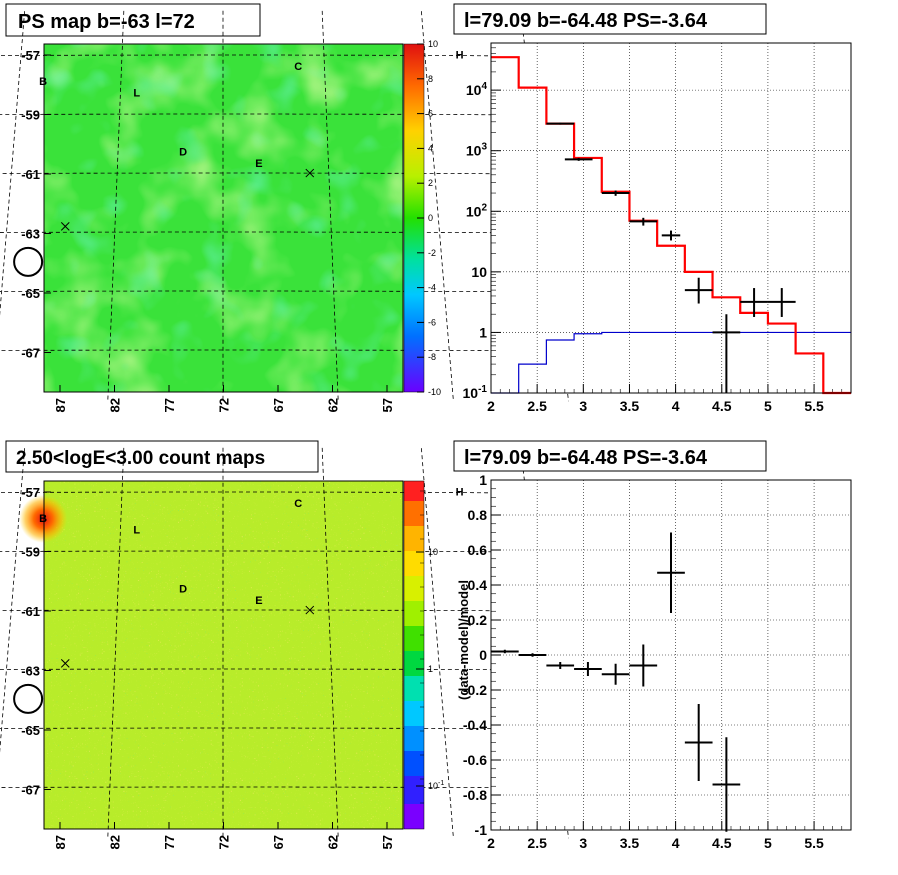 The image size is (898, 875). What do you see at coordinates (30, 115) in the screenshot?
I see `ps-map-y-tick-label: -59` at bounding box center [30, 115].